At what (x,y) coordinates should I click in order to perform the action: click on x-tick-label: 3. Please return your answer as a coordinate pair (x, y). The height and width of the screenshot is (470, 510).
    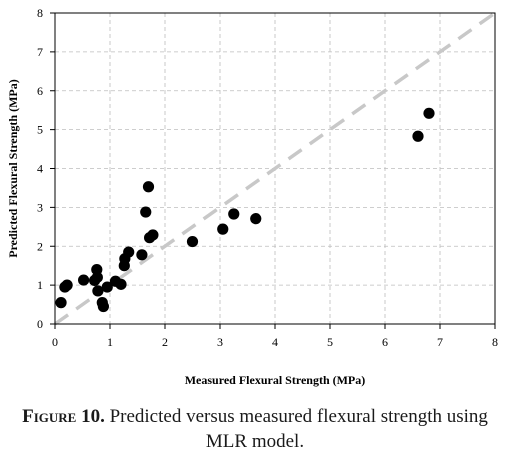
    Looking at the image, I should click on (220, 342).